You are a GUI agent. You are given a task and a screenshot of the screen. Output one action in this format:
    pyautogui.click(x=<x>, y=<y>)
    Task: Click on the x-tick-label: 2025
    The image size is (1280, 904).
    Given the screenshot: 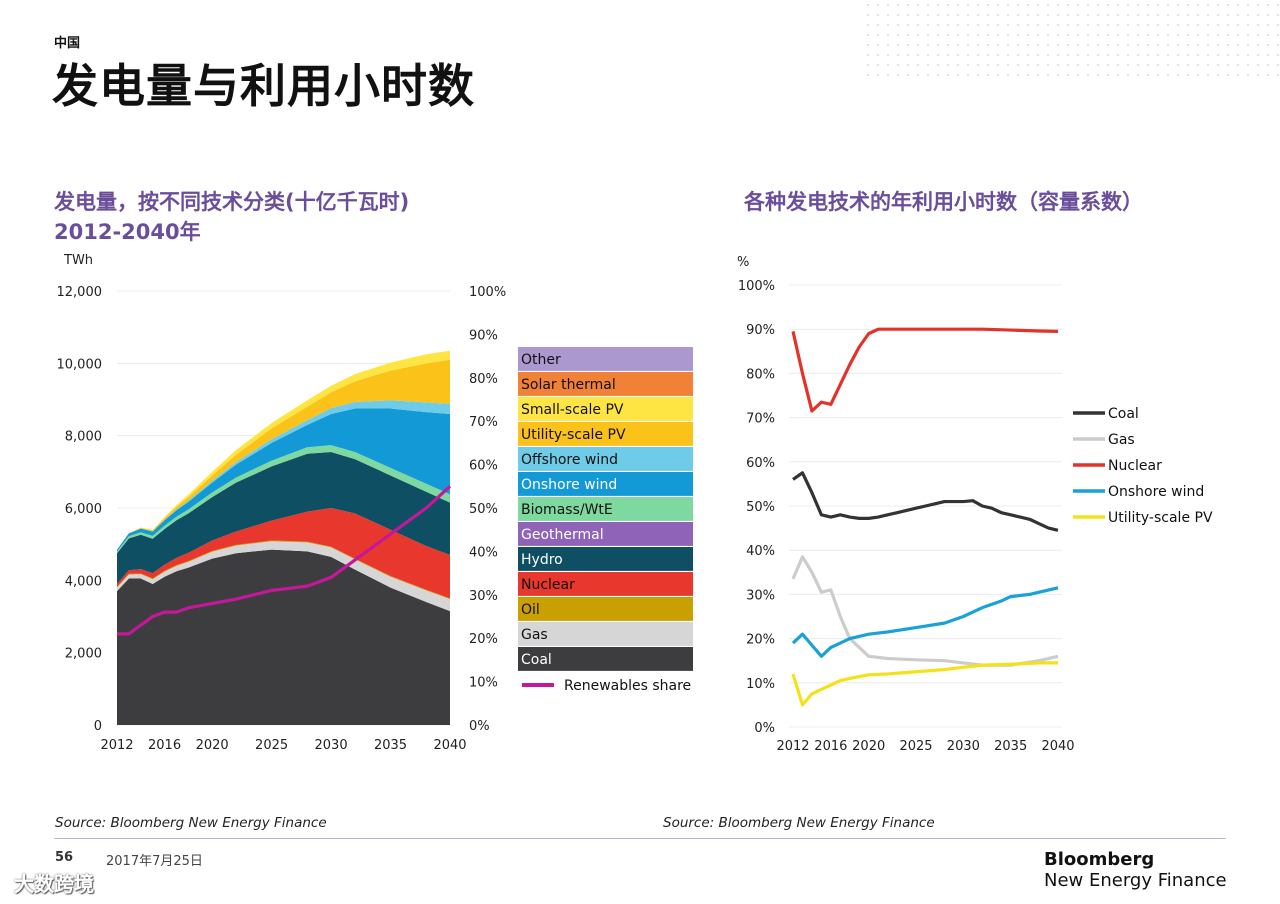 What is the action you would take?
    pyautogui.click(x=271, y=745)
    